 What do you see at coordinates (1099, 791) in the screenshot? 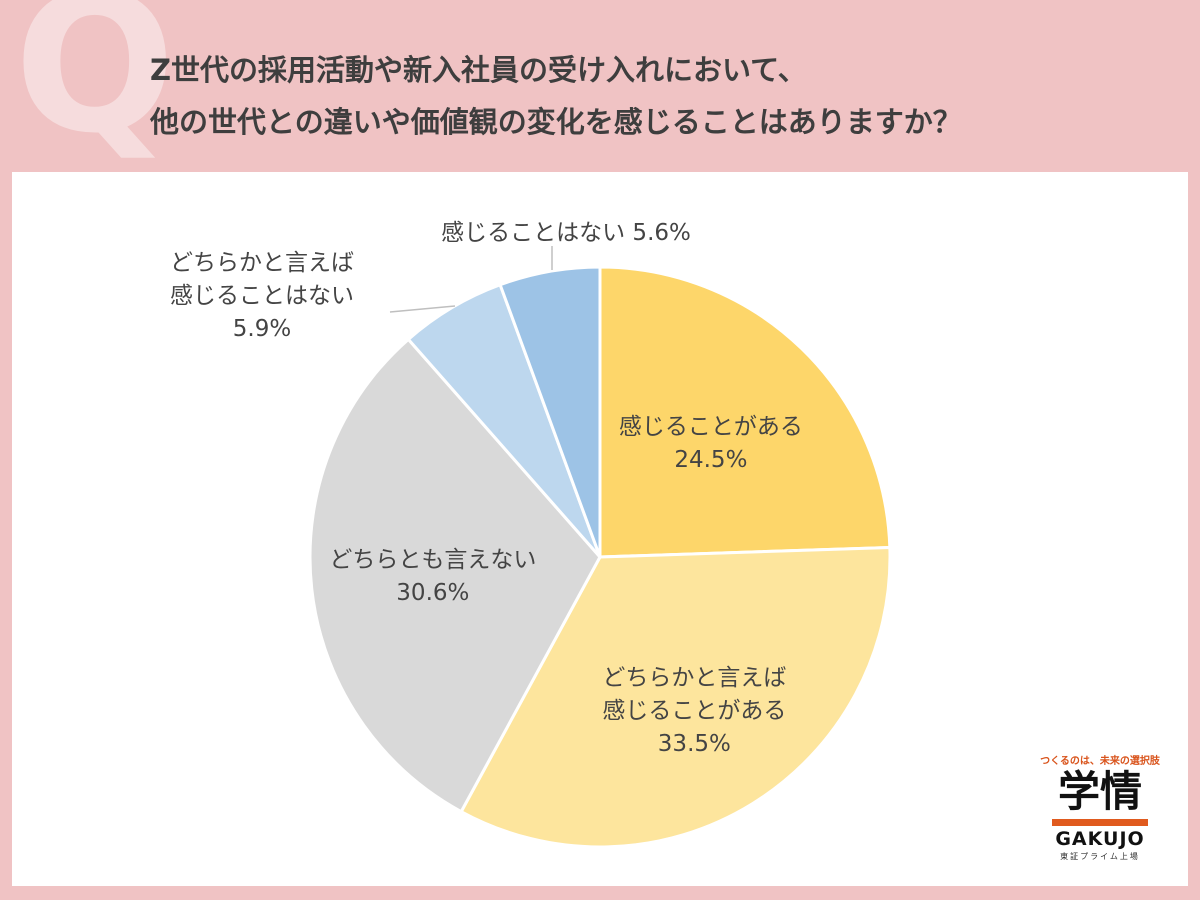
I see `logo-name-kanji: 学情` at bounding box center [1099, 791].